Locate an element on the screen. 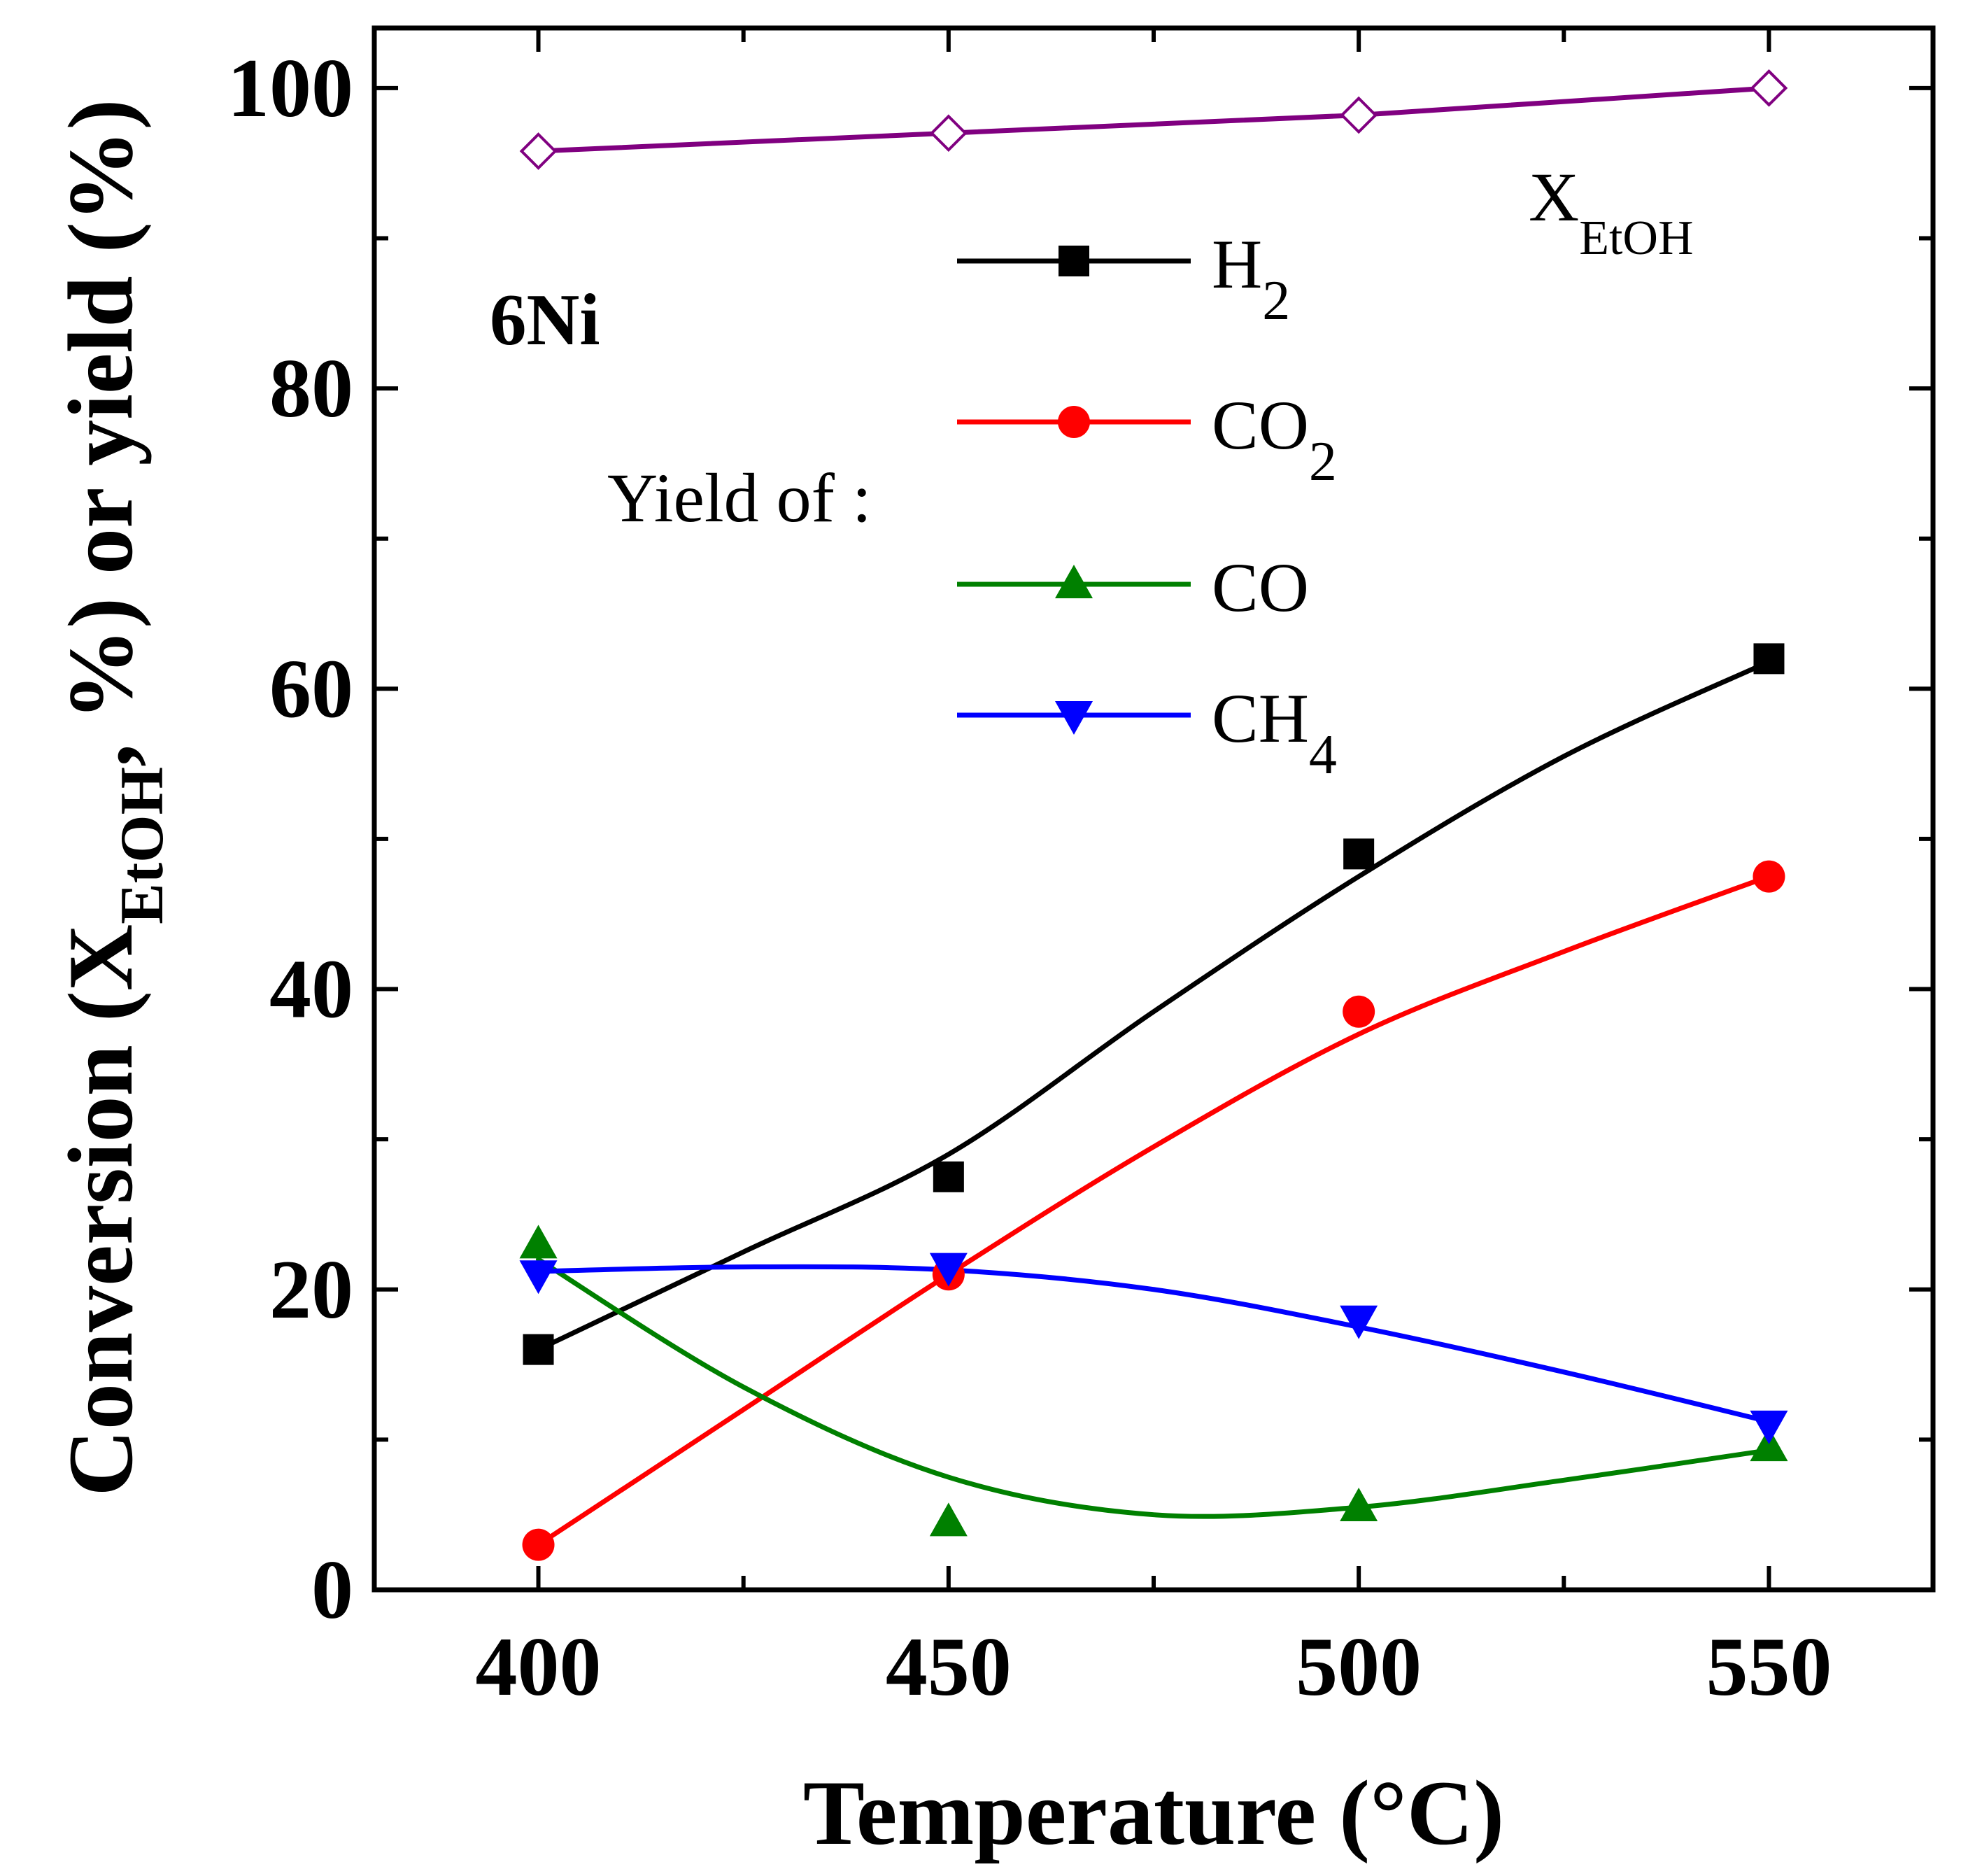 The height and width of the screenshot is (1876, 1961). y-axis-label: Conversion (XEtOH, %) or yield (%) is located at coordinates (112, 798).